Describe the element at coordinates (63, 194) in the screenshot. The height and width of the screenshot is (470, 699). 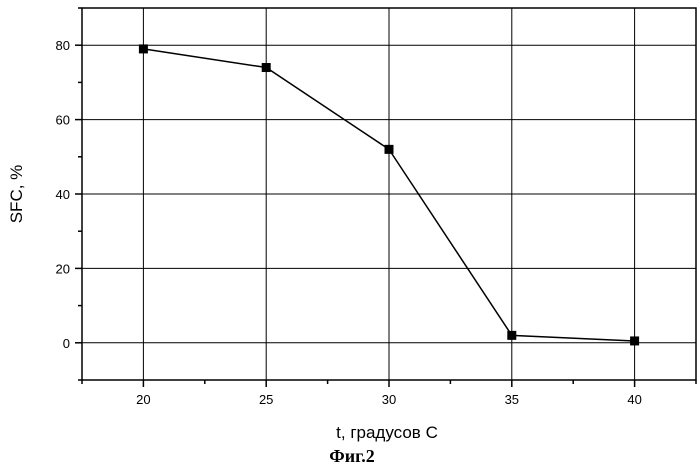
I see `y-tick-label: 40` at that location.